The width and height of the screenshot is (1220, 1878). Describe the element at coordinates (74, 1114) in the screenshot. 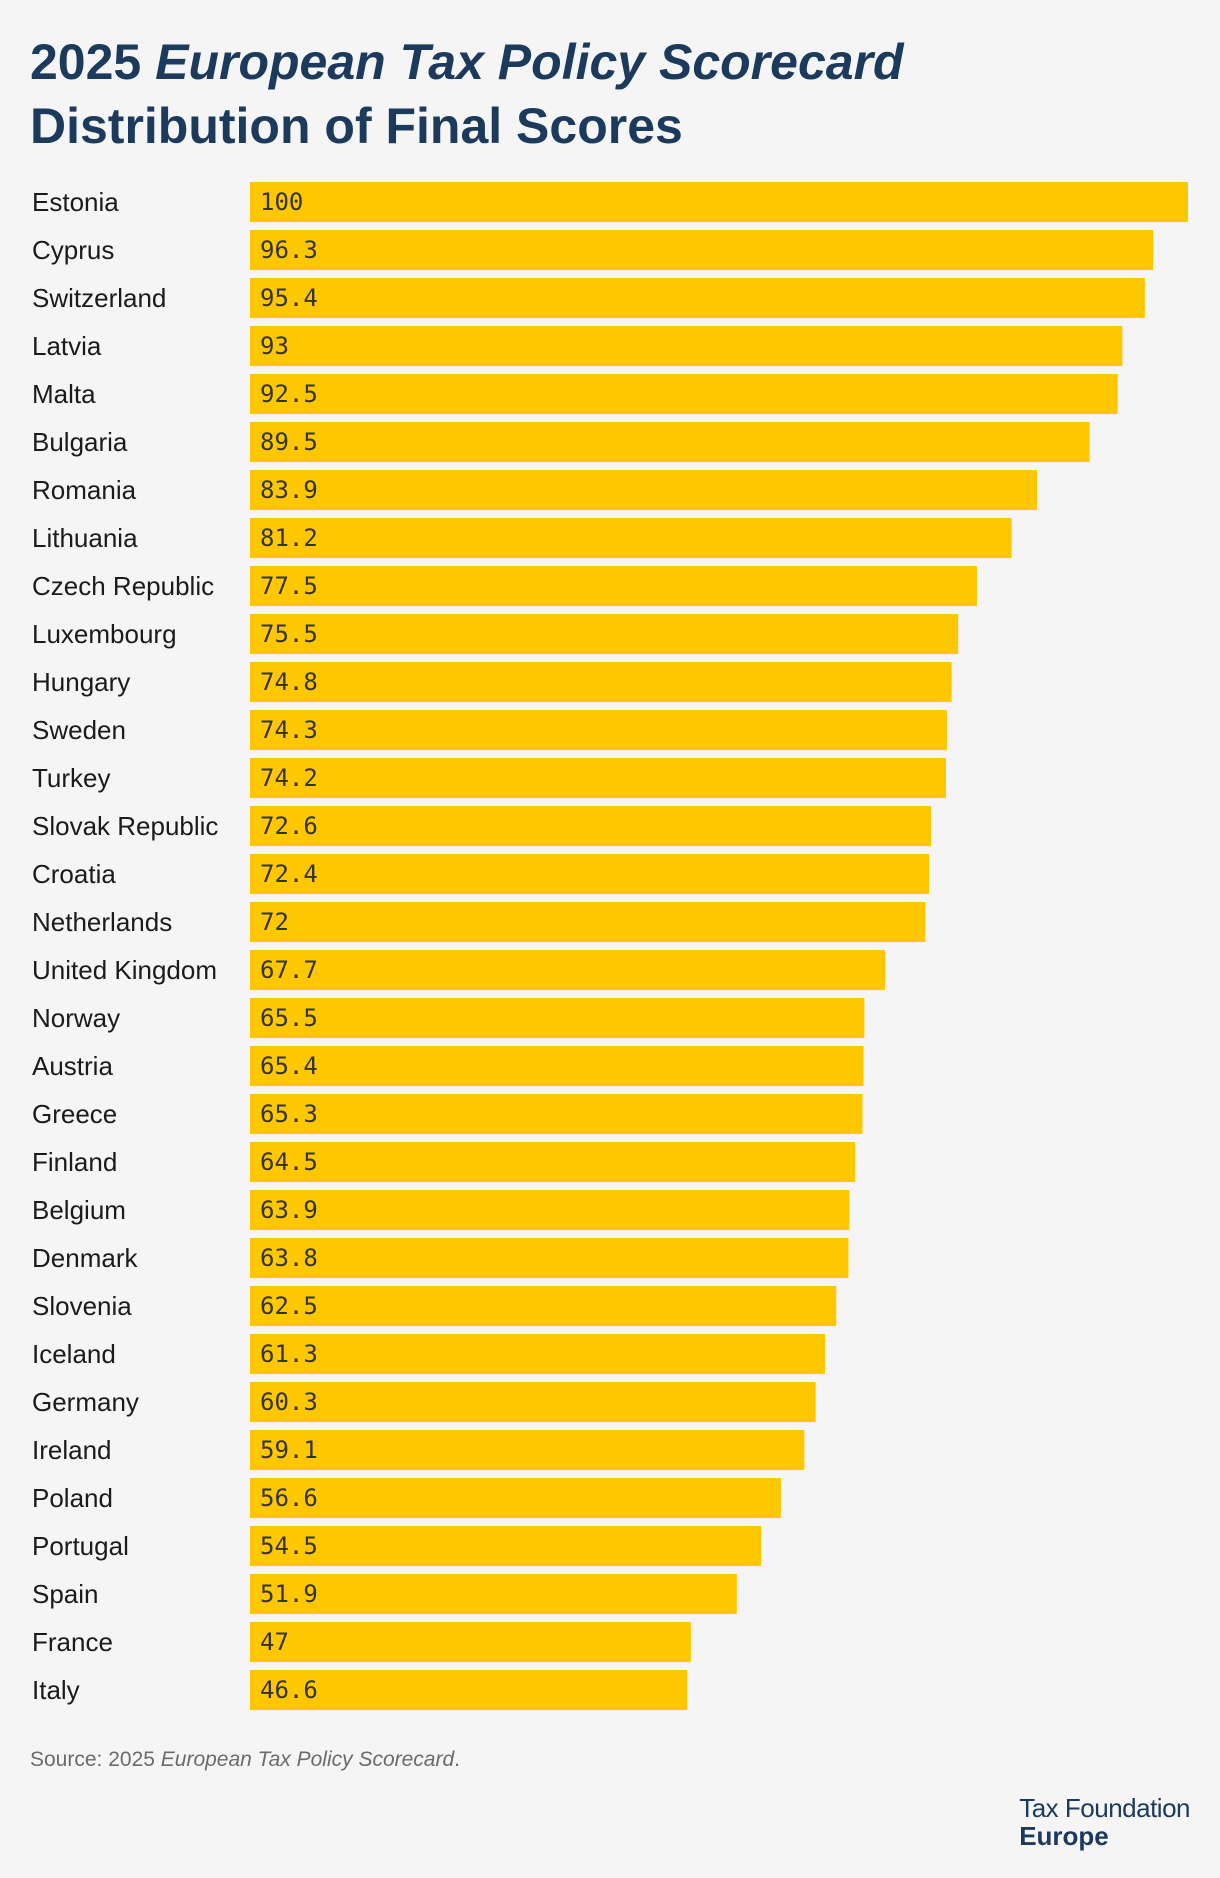

I see `country-label: Greece` at that location.